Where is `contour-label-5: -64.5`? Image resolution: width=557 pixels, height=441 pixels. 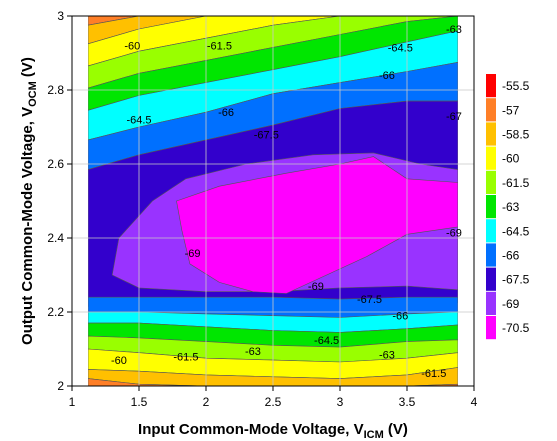 contour-label-5: -64.5 is located at coordinates (138, 121).